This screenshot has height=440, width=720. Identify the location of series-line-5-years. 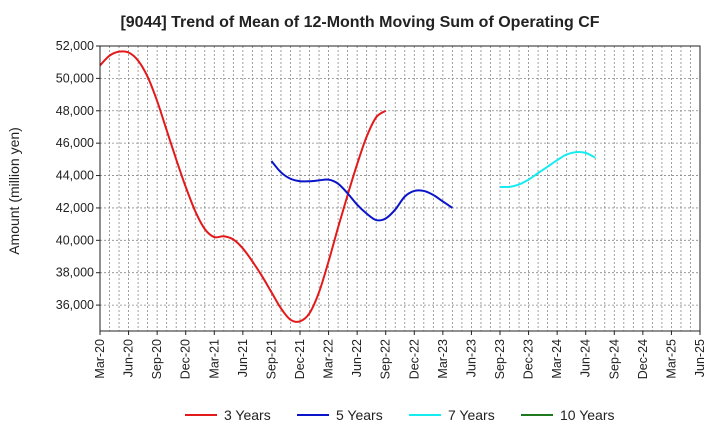
(361, 191).